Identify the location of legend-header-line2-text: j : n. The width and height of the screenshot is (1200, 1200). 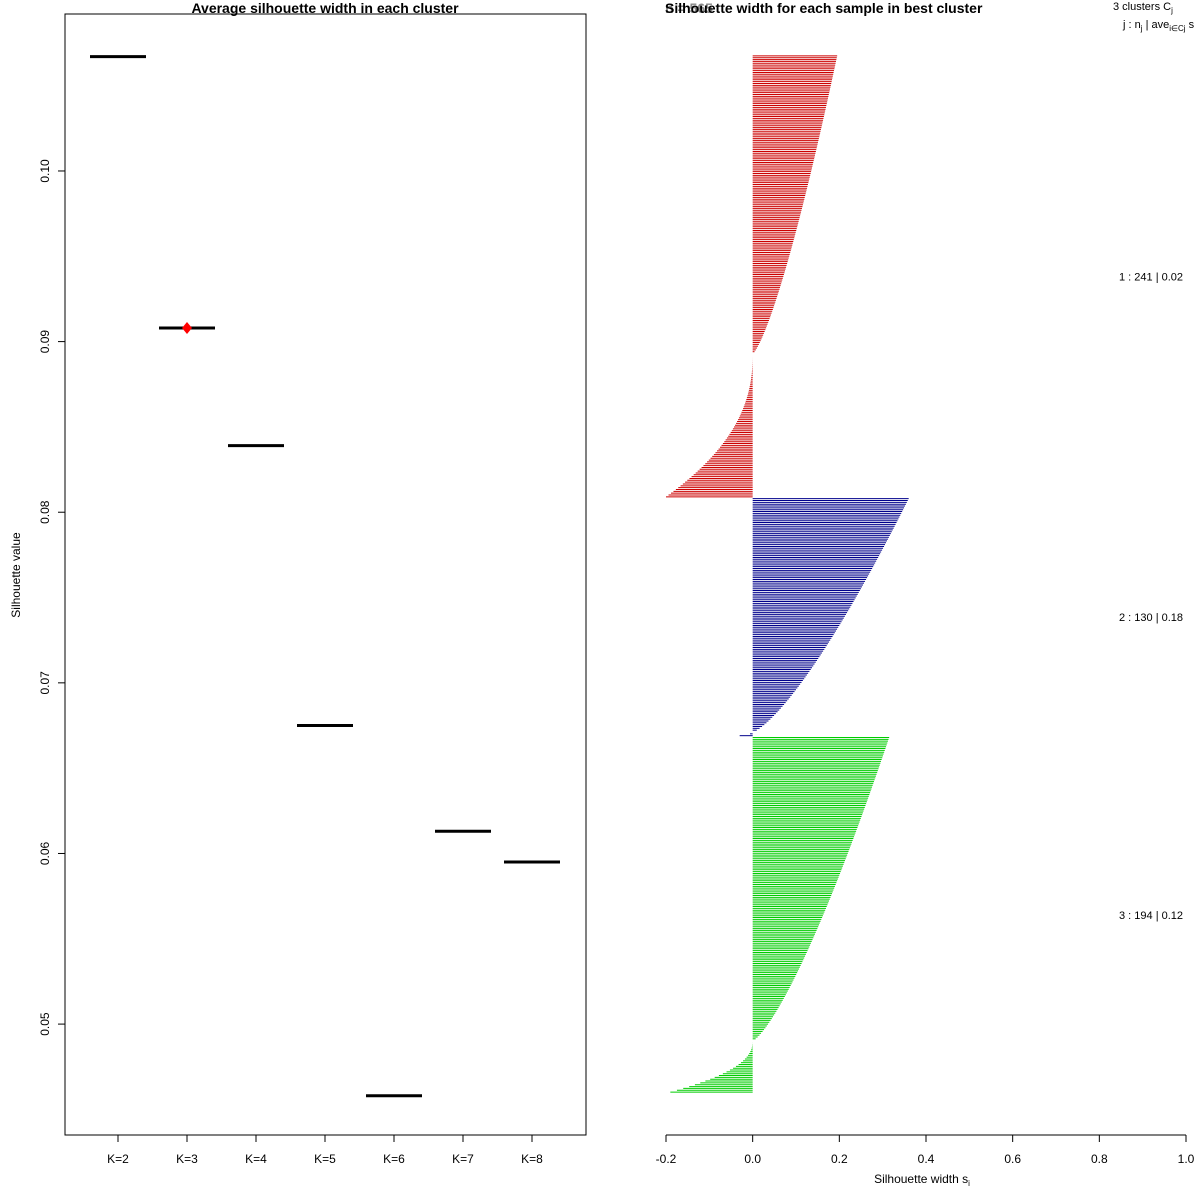
(1131, 25).